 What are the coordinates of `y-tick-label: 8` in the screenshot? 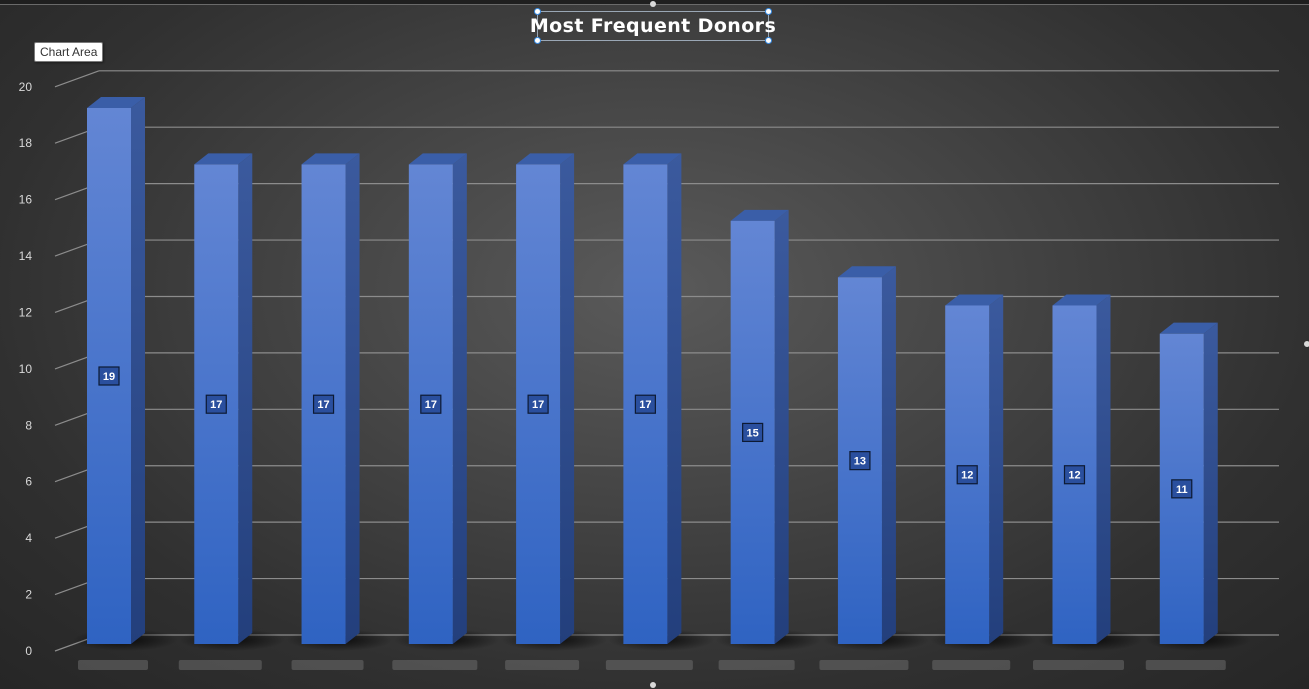 It's located at (28, 425).